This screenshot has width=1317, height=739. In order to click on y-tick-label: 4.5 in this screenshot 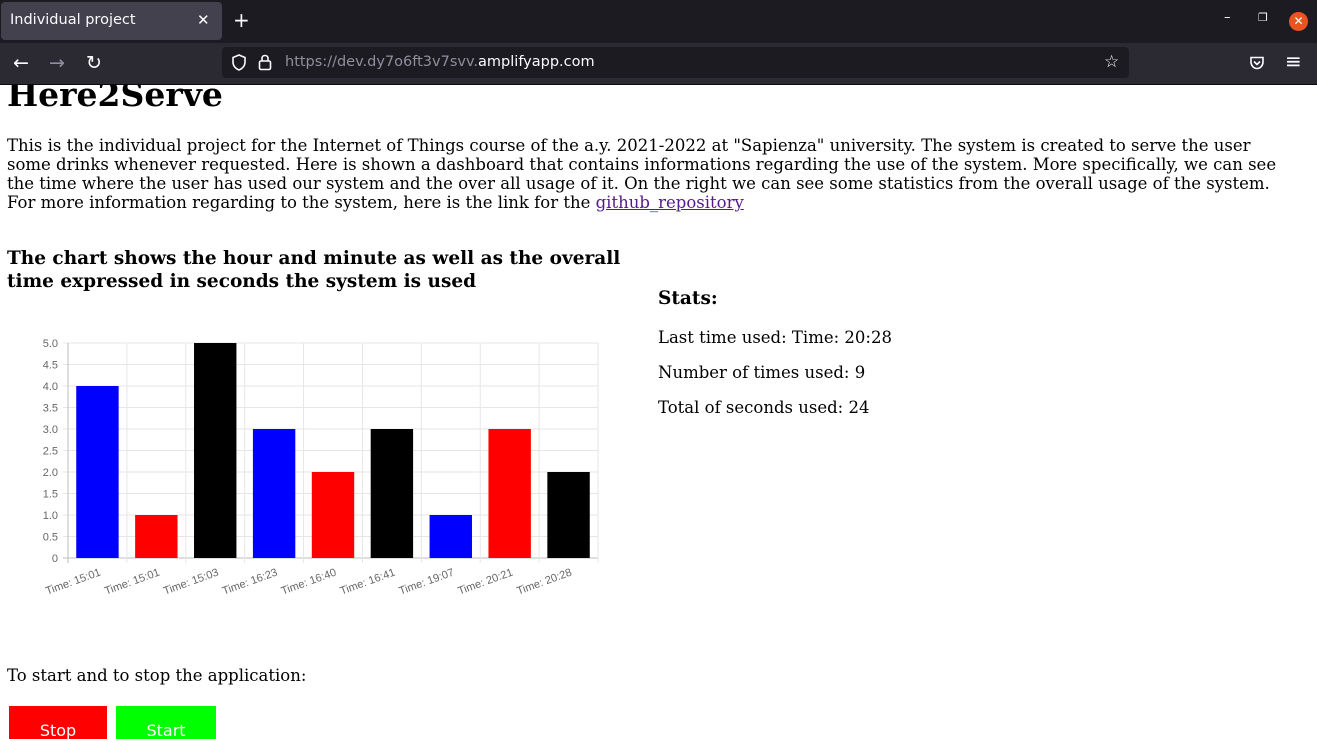, I will do `click(50, 366)`.